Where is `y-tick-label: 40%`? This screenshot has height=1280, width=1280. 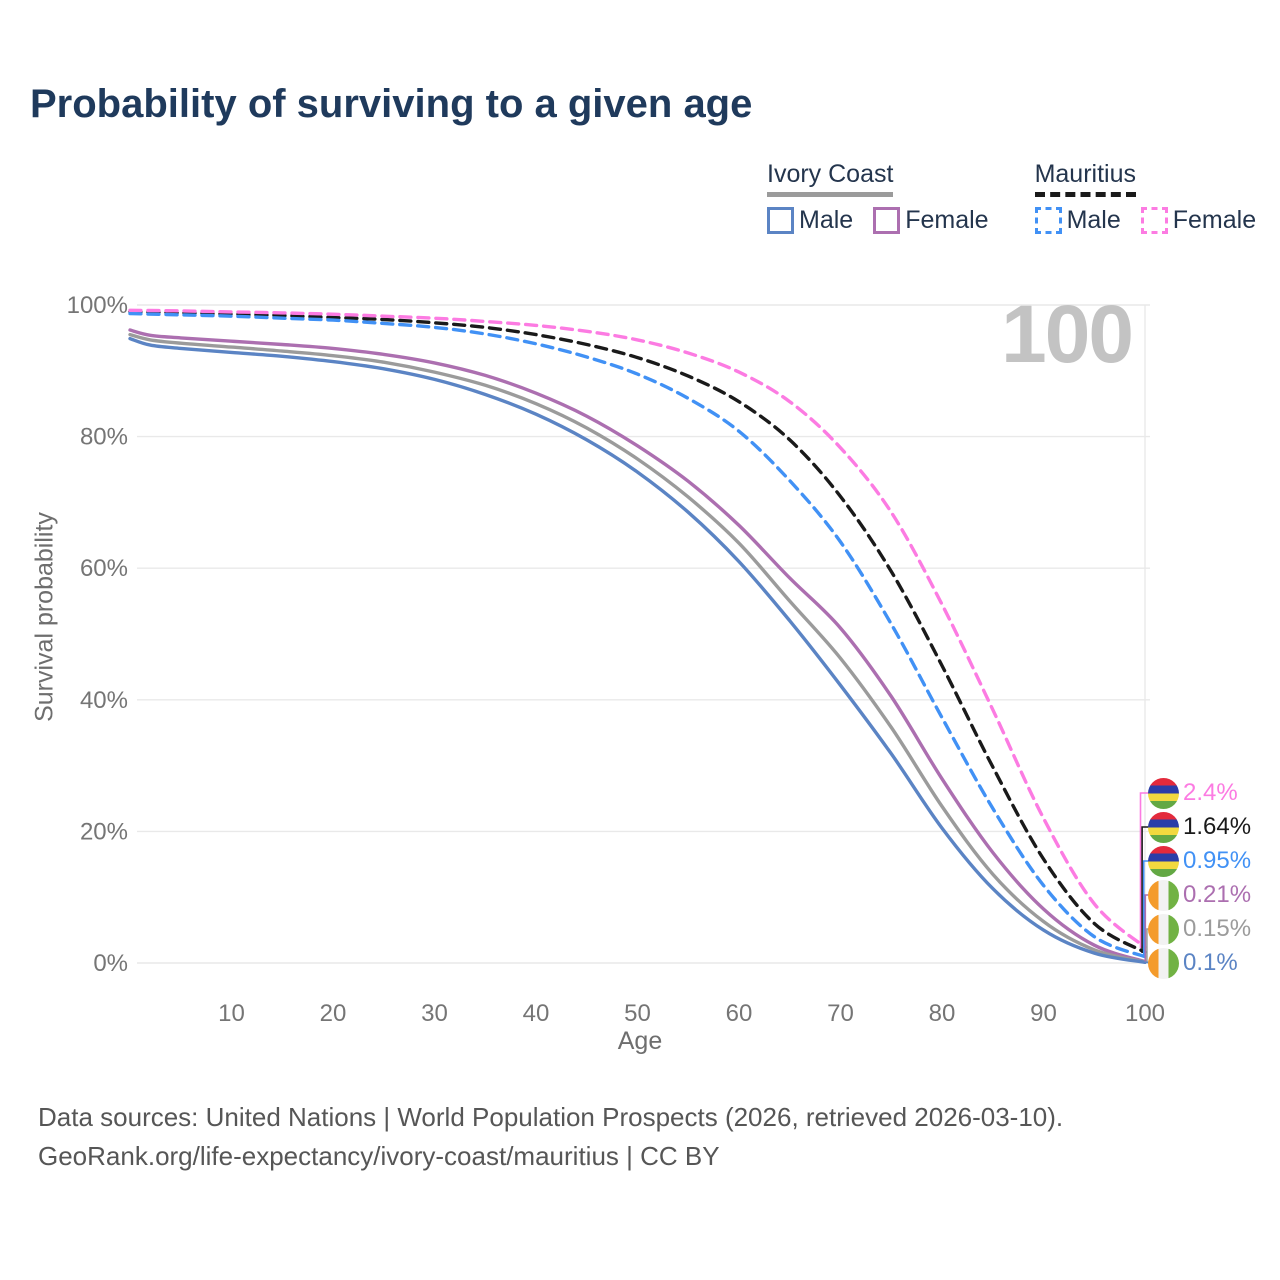 y-tick-label: 40% is located at coordinates (104, 700).